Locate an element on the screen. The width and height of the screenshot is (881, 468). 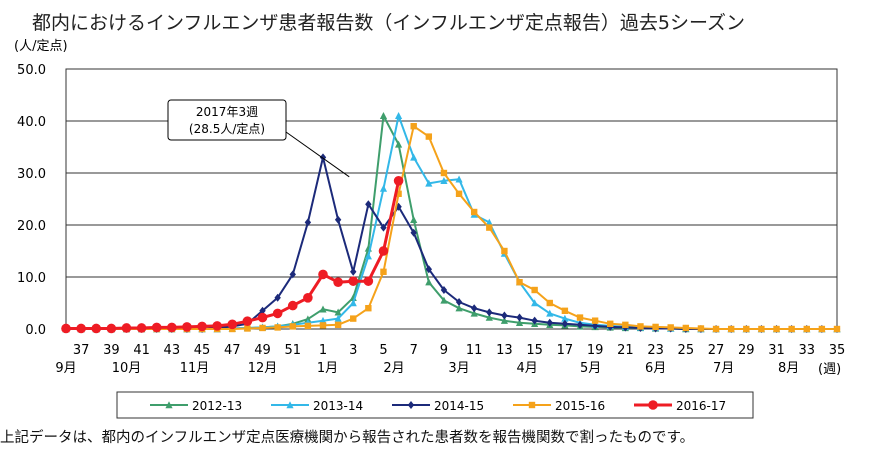
x-tick-label: 15 is located at coordinates (534, 350).